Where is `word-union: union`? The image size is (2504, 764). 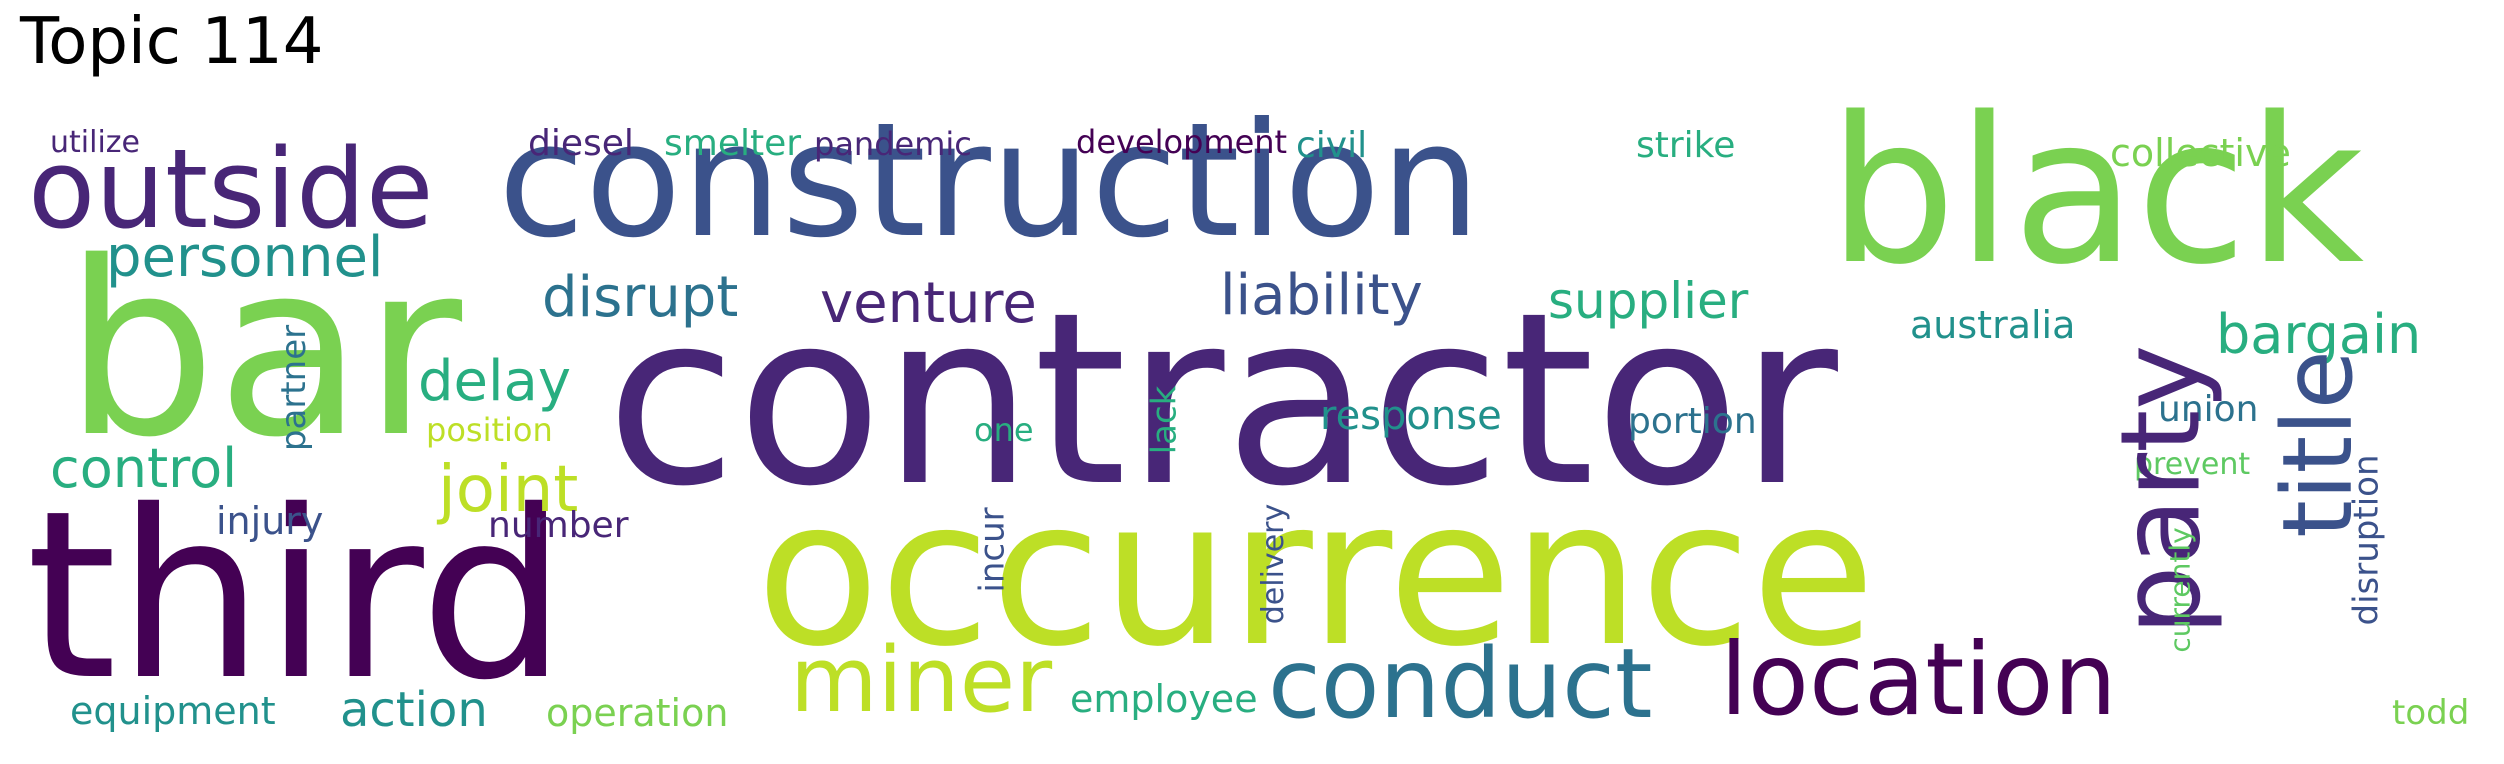
word-union: union is located at coordinates (2208, 409).